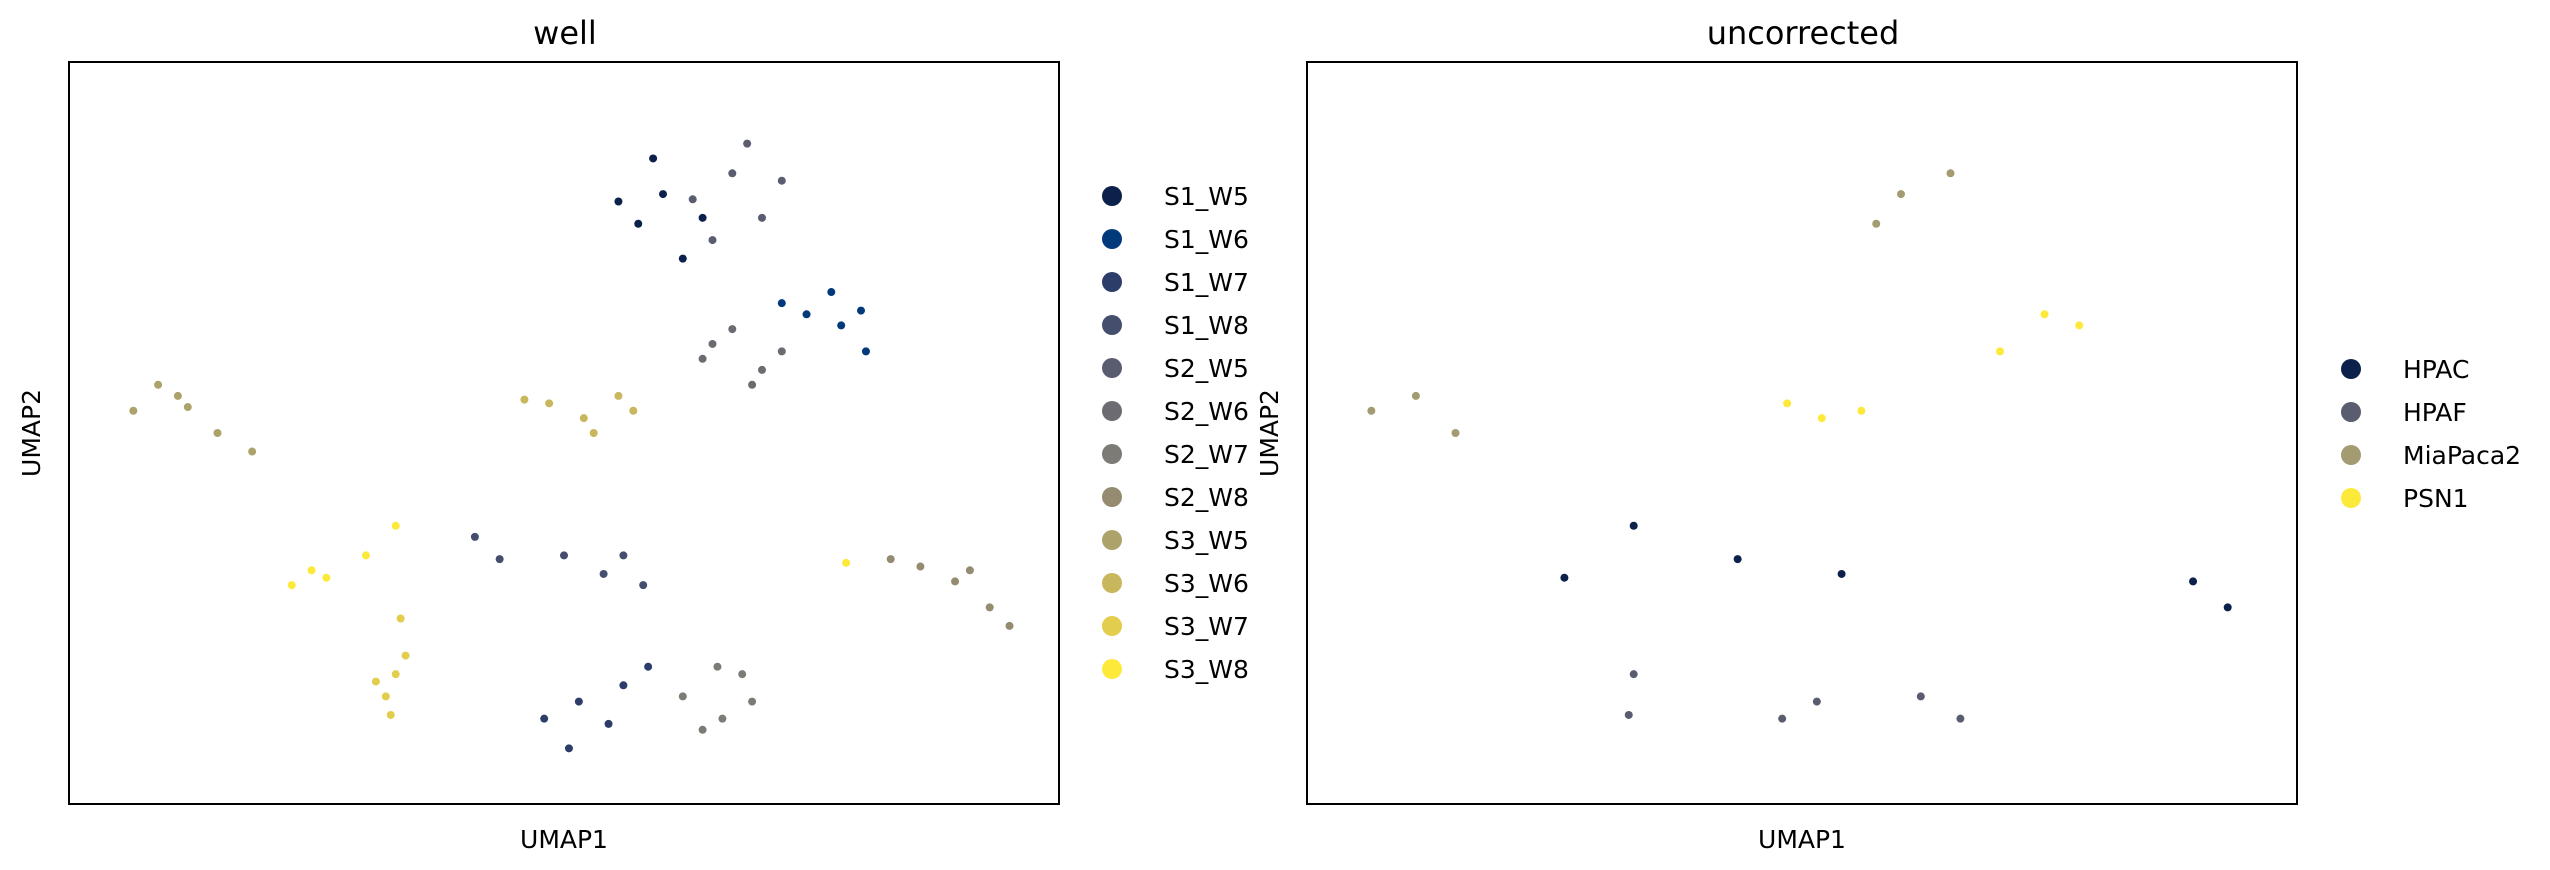 Image resolution: width=2550 pixels, height=870 pixels. Describe the element at coordinates (2435, 412) in the screenshot. I see `legend-label-HPAF: HPAF` at that location.